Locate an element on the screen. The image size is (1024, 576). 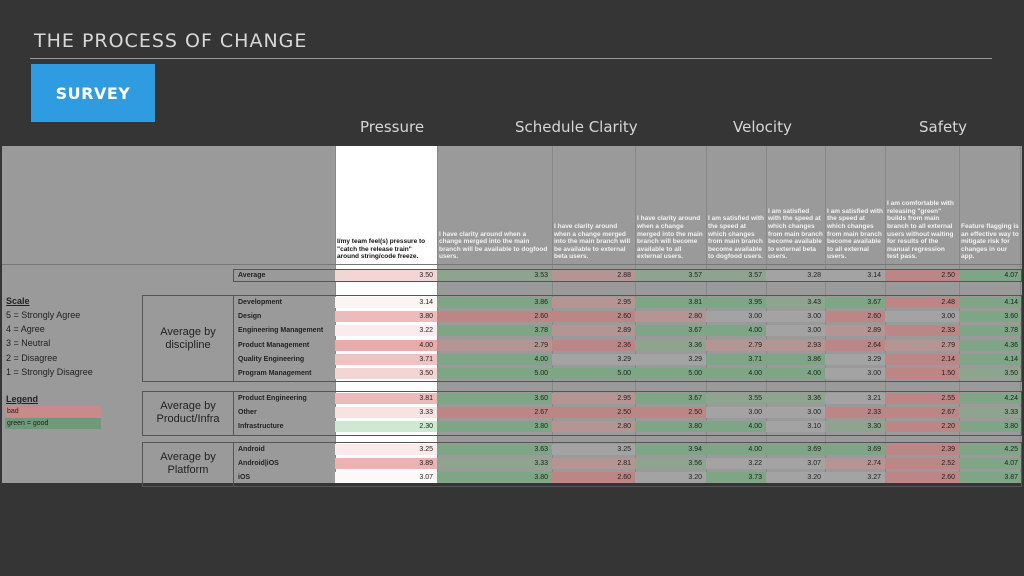
table-cell: 4.14 is located at coordinates (990, 359).